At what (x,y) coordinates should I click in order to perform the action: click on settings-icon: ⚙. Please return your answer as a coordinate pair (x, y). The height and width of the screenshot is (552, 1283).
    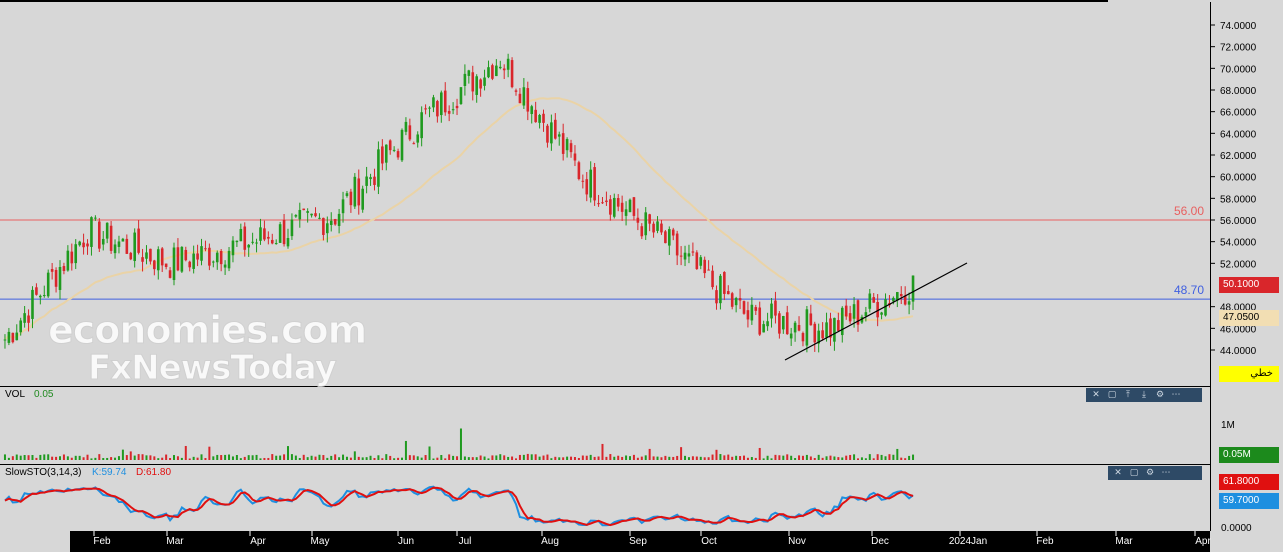
    Looking at the image, I should click on (1150, 473).